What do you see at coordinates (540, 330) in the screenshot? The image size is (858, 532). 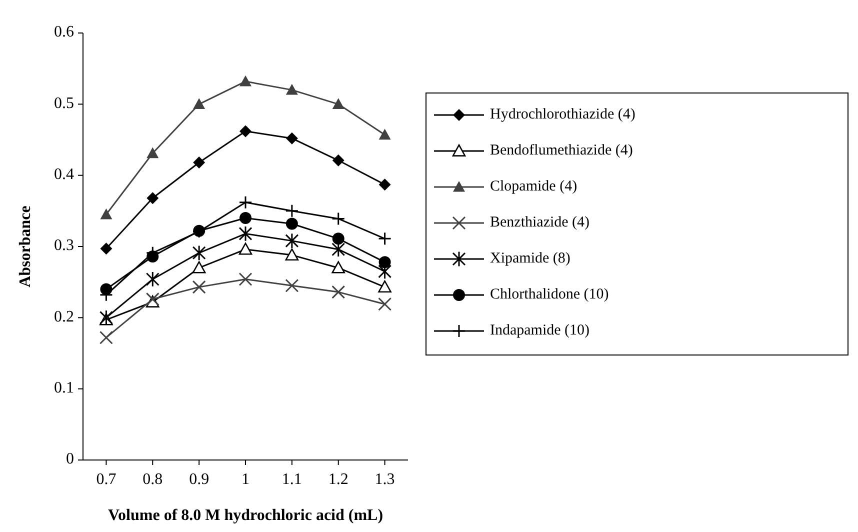 I see `legend-label: Indapamide (10)` at bounding box center [540, 330].